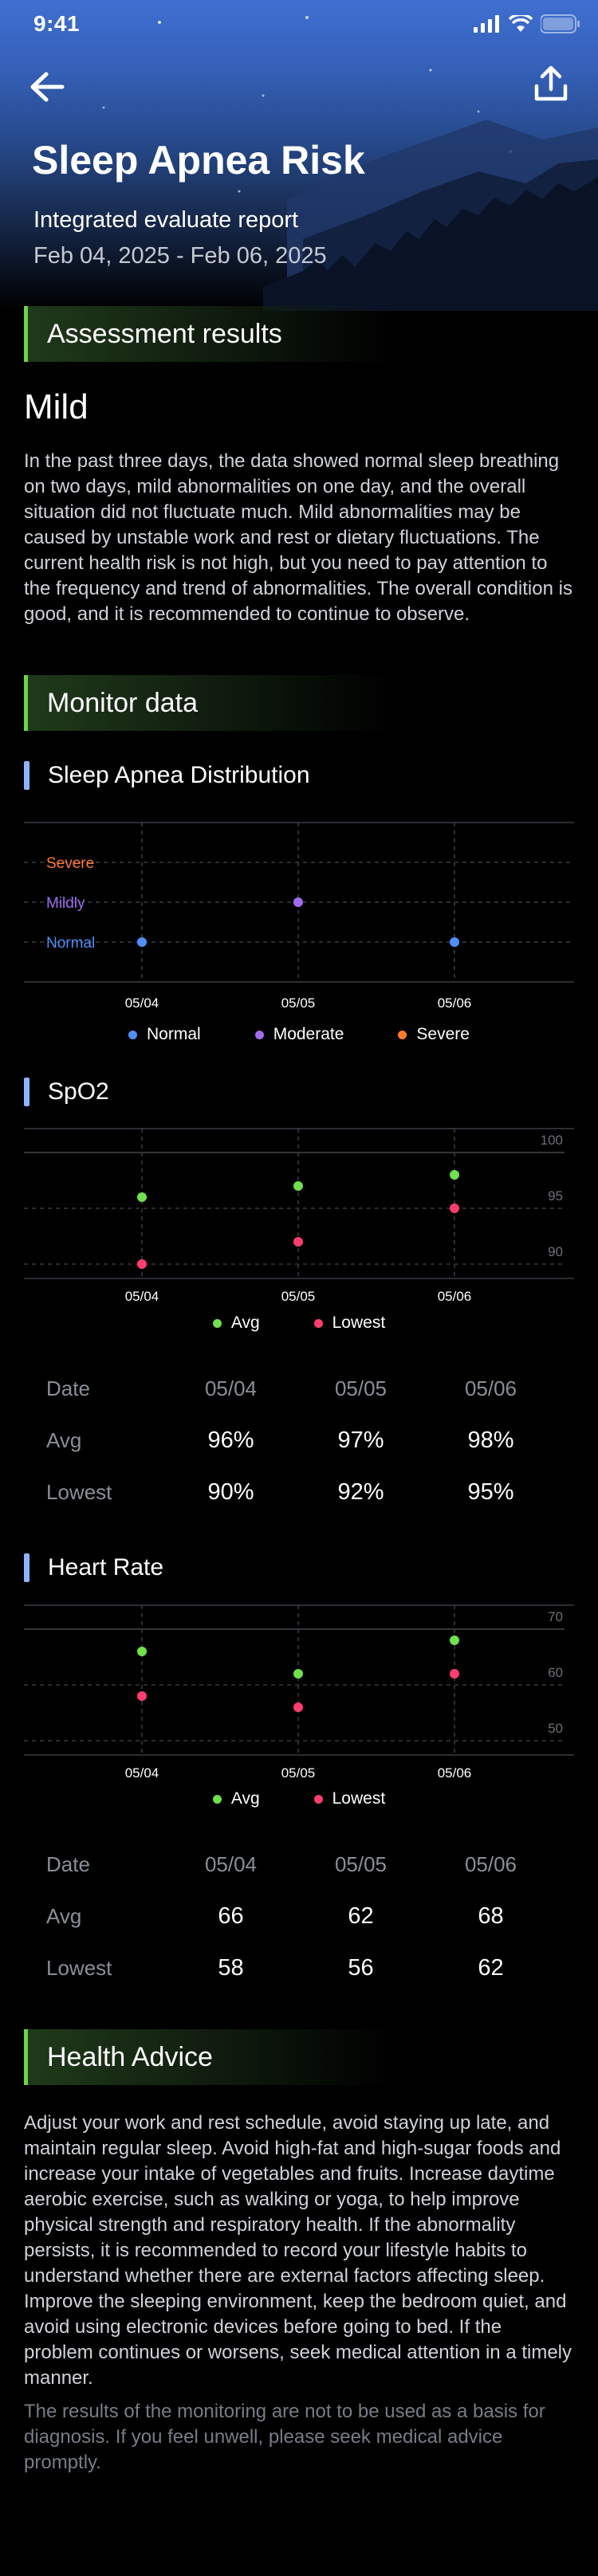  Describe the element at coordinates (302, 1916) in the screenshot. I see `table-row: Avg 66 62 68` at that location.